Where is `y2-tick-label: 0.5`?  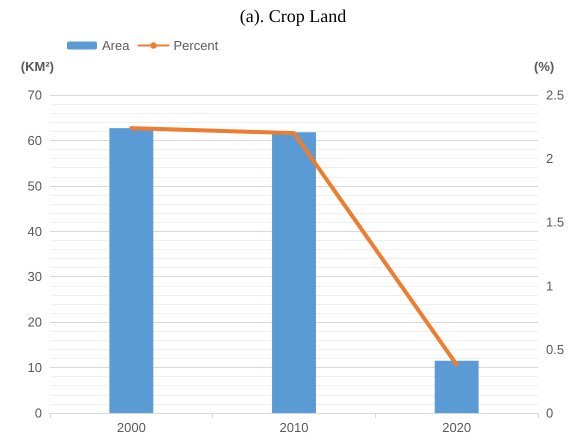 y2-tick-label: 0.5 is located at coordinates (555, 349).